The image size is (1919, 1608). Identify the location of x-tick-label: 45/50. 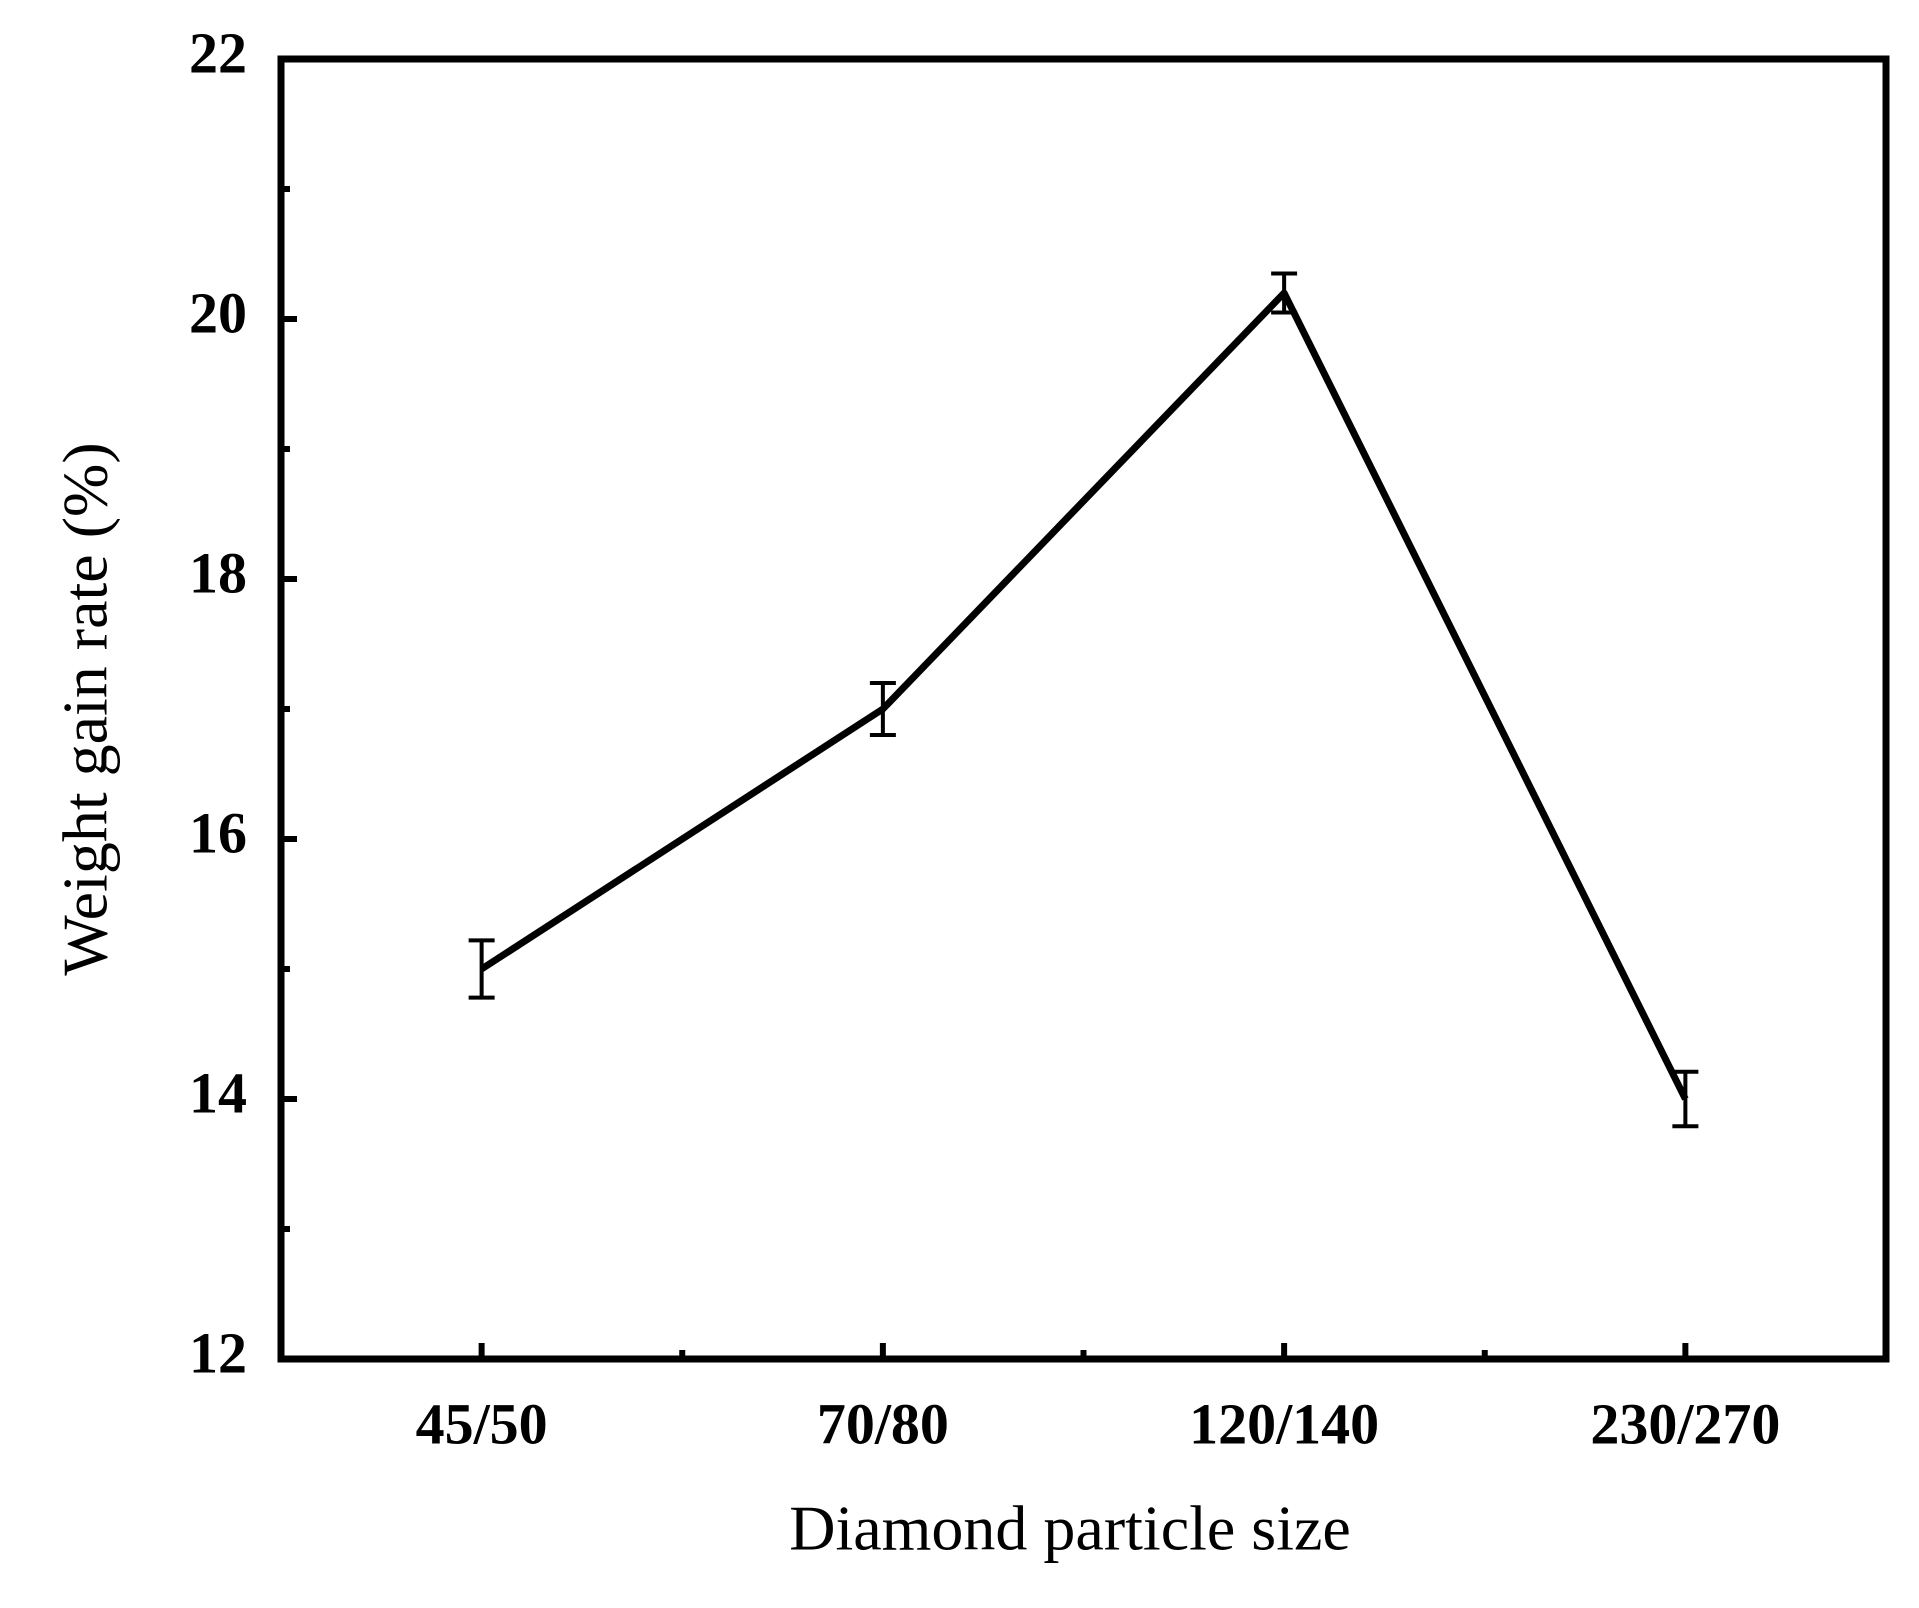
(482, 1423).